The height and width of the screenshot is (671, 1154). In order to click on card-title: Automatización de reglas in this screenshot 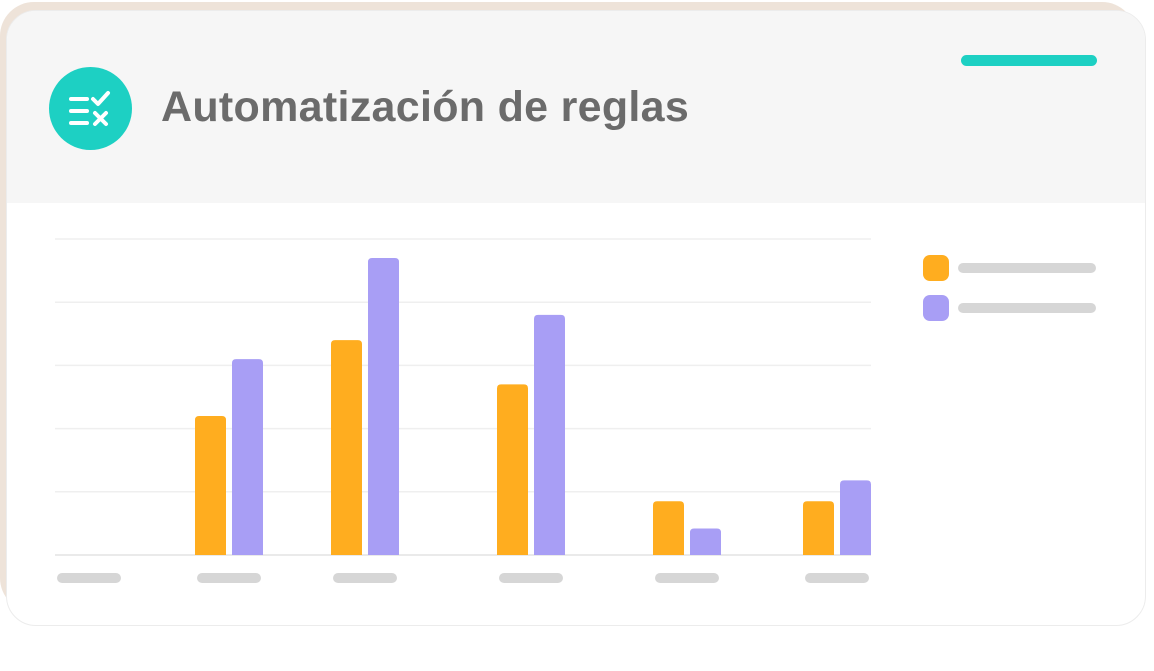, I will do `click(425, 107)`.